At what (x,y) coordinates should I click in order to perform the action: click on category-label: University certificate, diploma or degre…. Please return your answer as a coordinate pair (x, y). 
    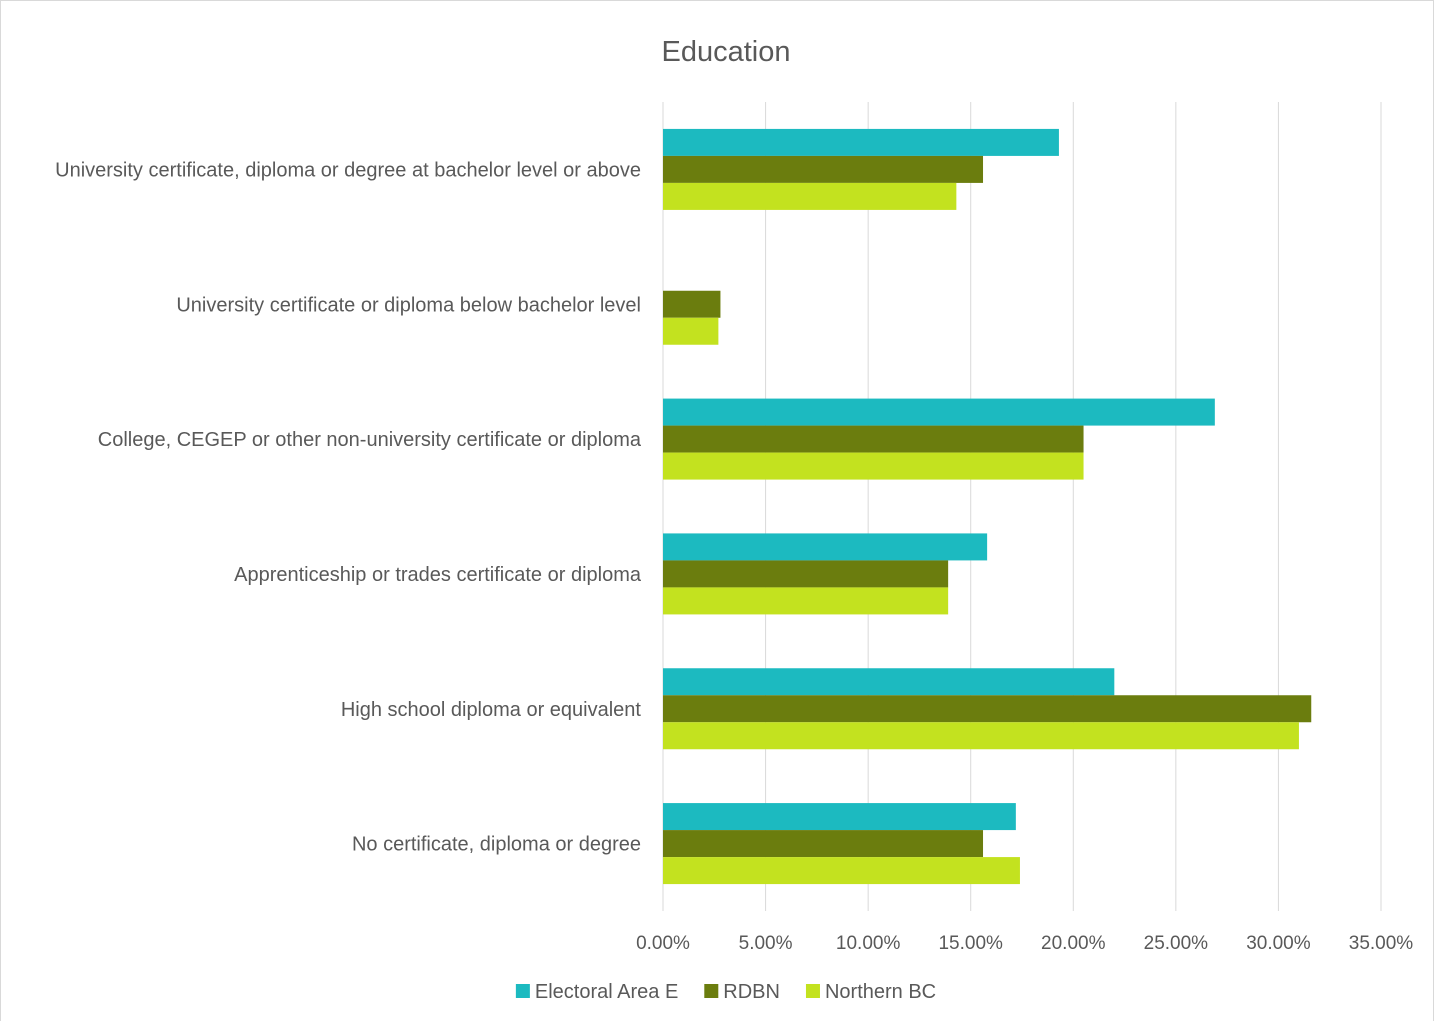
    Looking at the image, I should click on (348, 170).